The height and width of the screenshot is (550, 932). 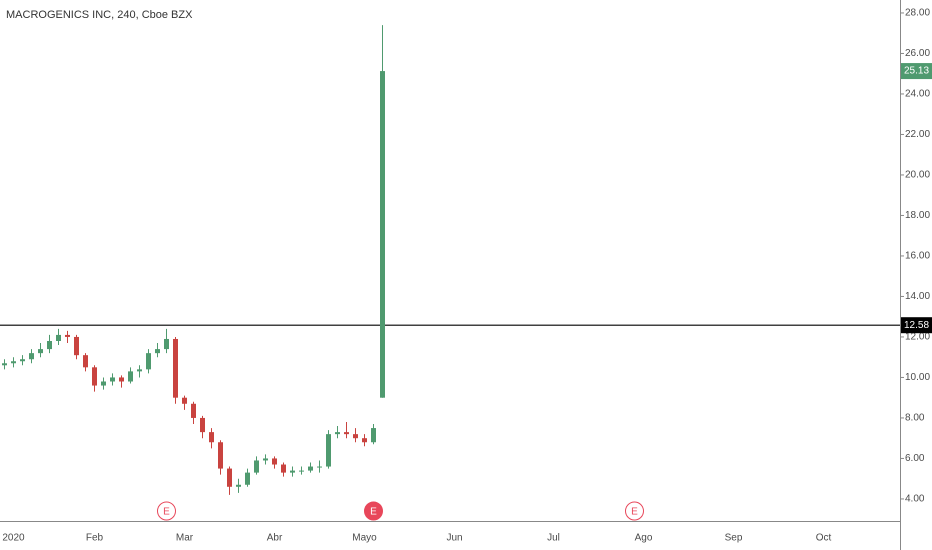 I want to click on horizontal-line-label-box, so click(x=916, y=325).